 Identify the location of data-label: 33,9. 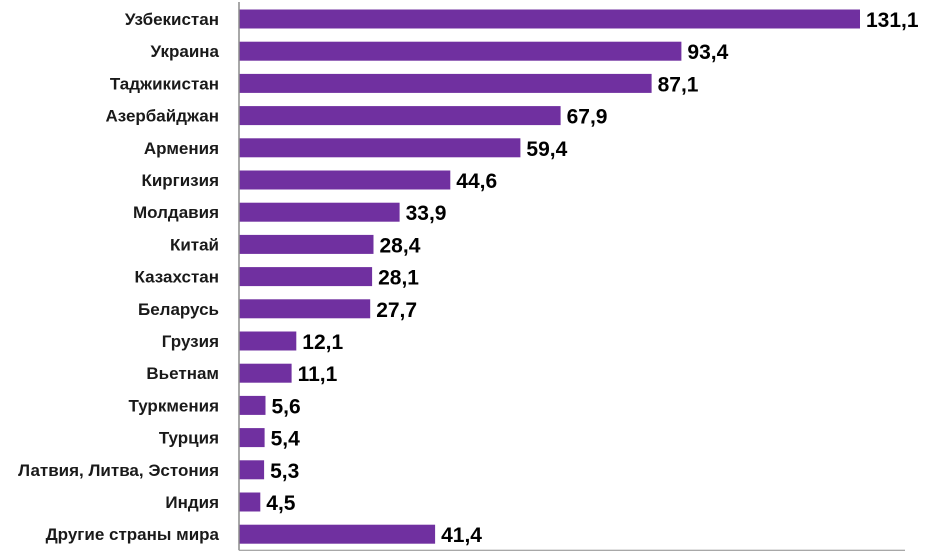
(426, 213).